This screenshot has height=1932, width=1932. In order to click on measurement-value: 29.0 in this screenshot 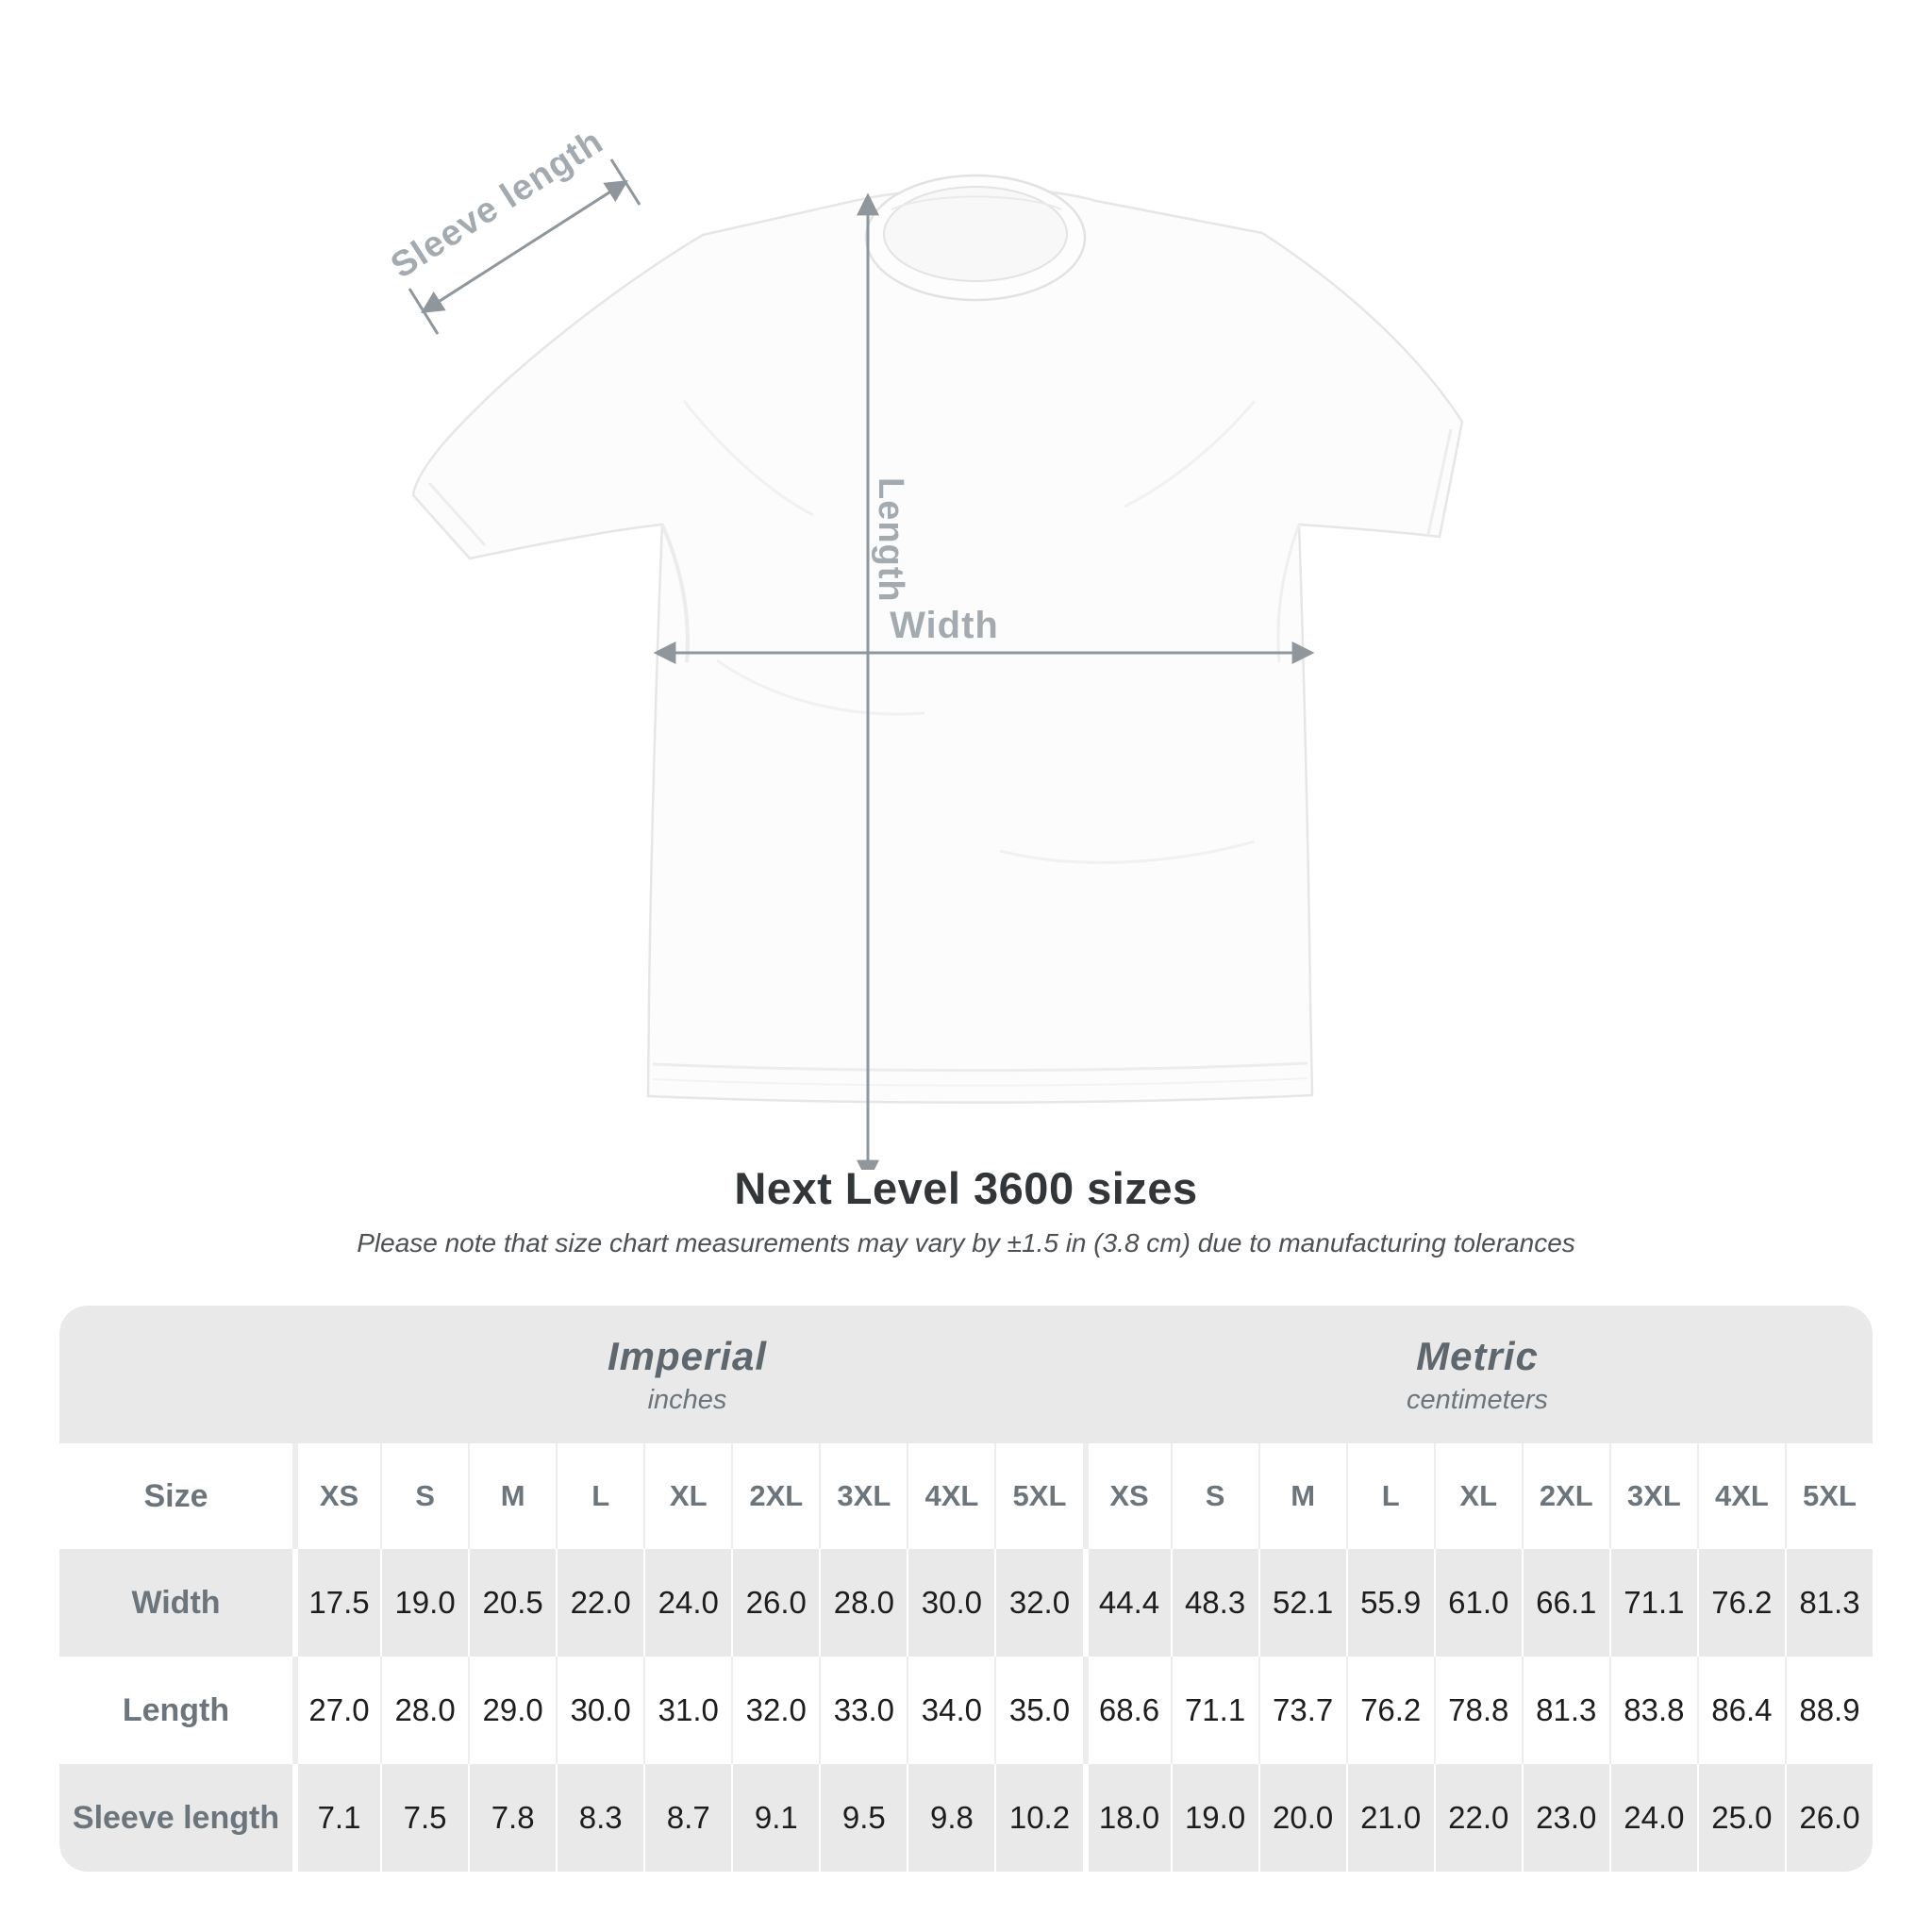, I will do `click(512, 1711)`.